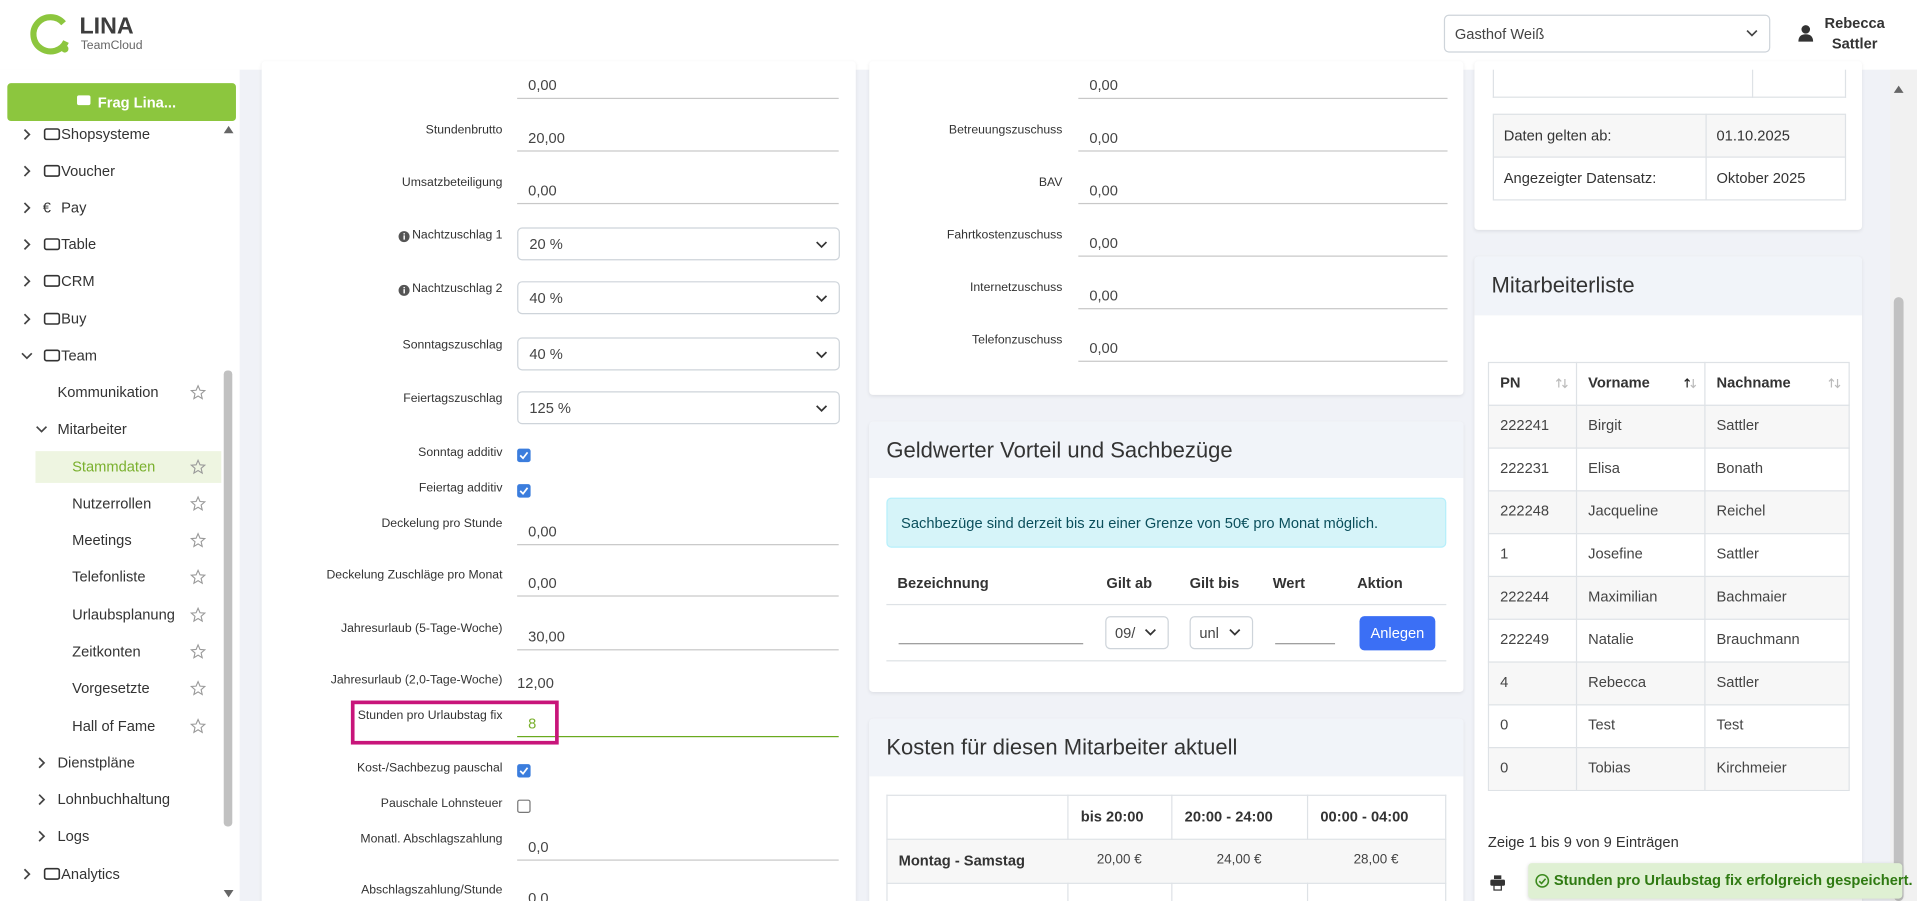  I want to click on toast-icon, so click(1542, 880).